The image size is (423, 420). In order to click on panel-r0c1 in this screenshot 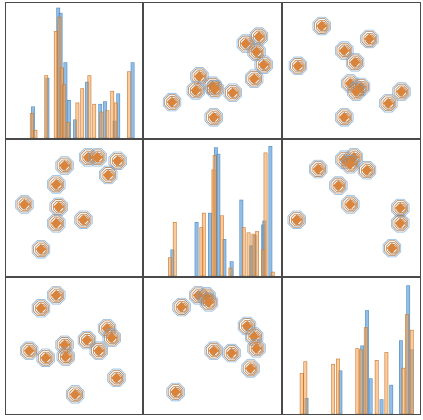, I will do `click(212, 70)`.